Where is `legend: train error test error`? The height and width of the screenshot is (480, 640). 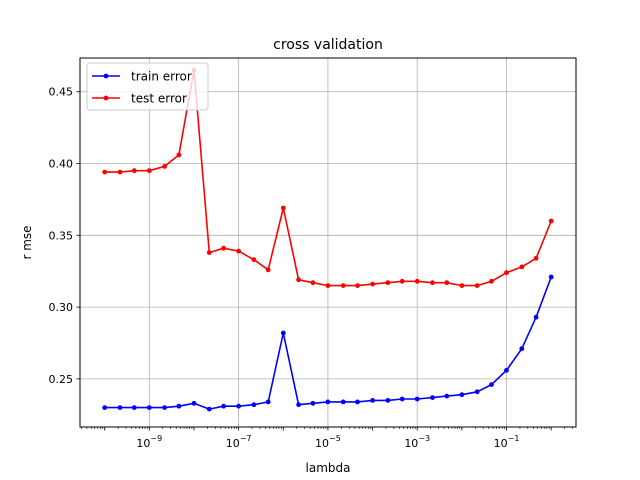
legend: train error test error is located at coordinates (147, 86).